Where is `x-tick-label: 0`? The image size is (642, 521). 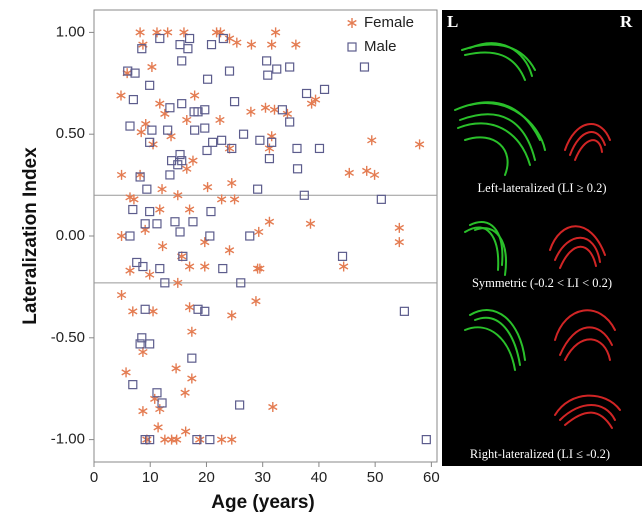 x-tick-label: 0 is located at coordinates (94, 477).